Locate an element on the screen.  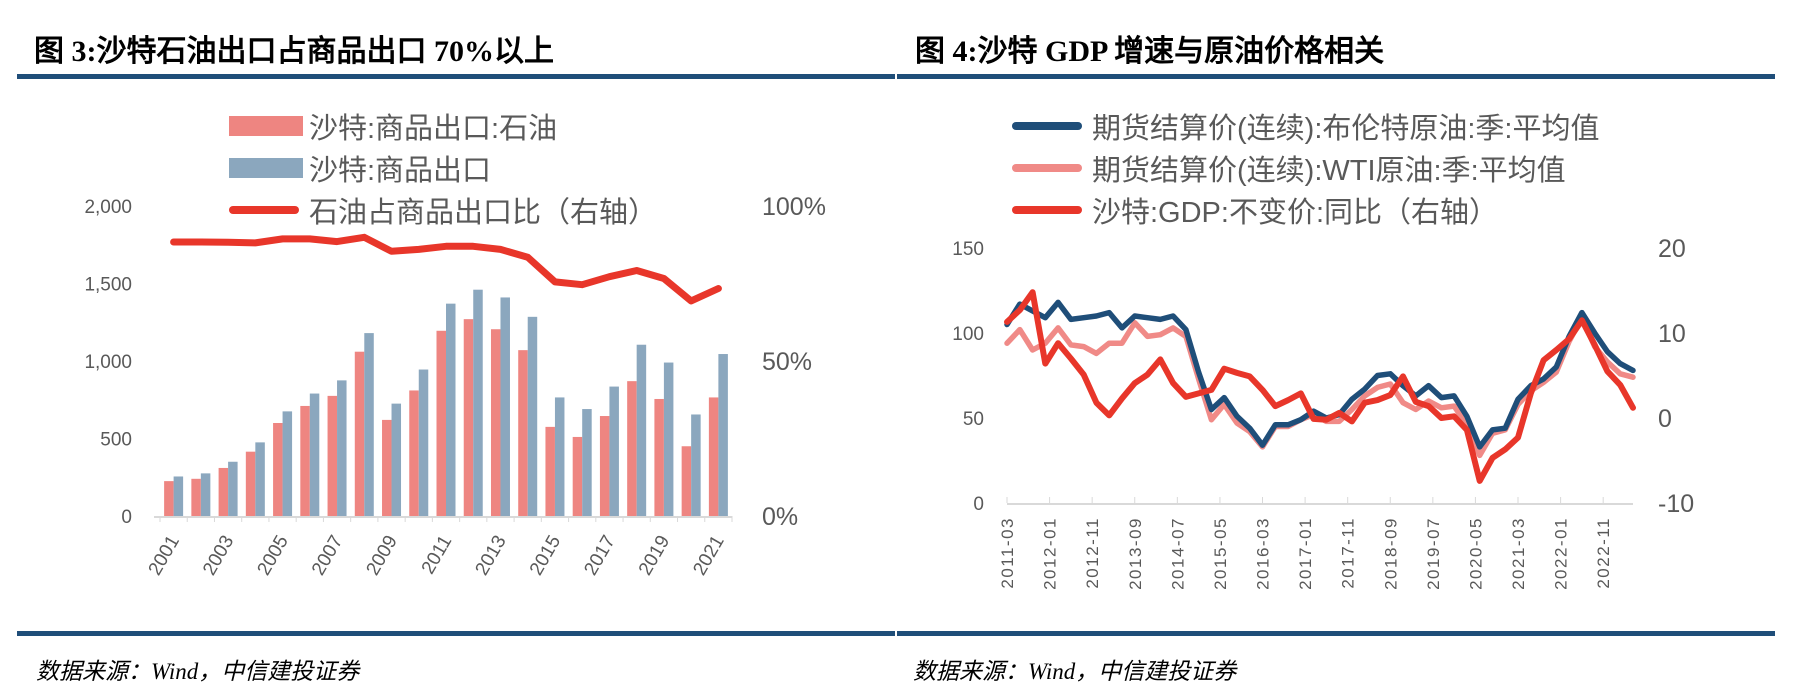
left-axis-tick-label: 2,000 is located at coordinates (108, 207).